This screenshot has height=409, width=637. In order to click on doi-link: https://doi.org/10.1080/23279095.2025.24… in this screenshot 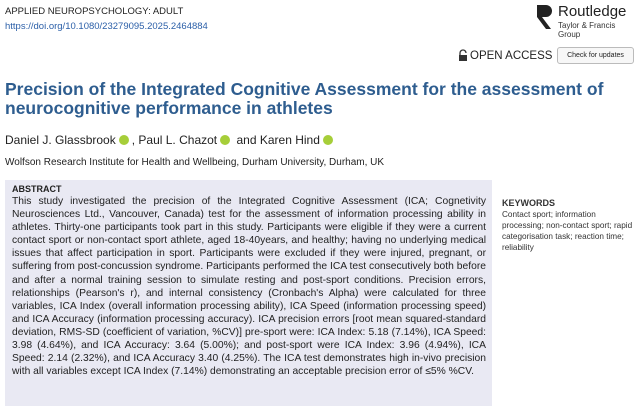, I will do `click(106, 26)`.